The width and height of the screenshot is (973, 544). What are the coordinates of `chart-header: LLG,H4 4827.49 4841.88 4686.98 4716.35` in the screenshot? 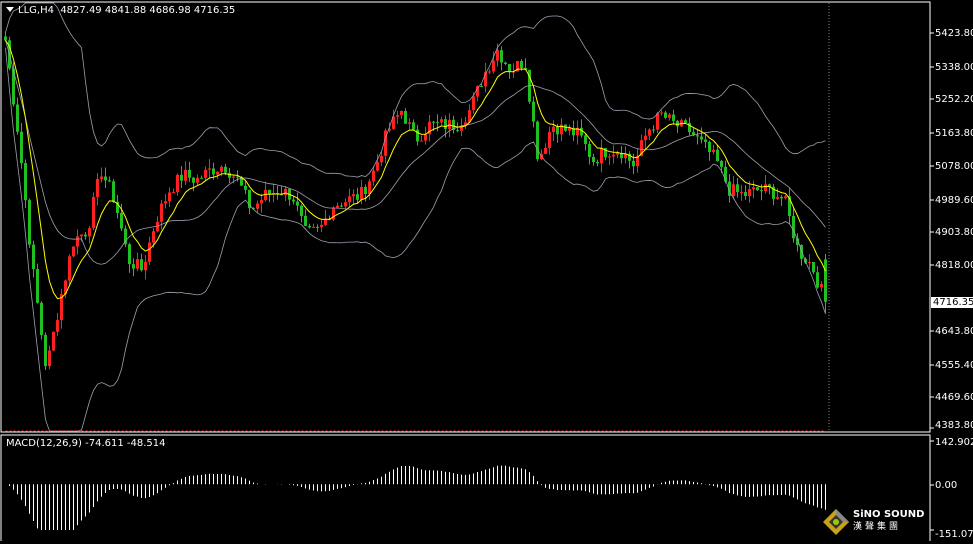 It's located at (120, 10).